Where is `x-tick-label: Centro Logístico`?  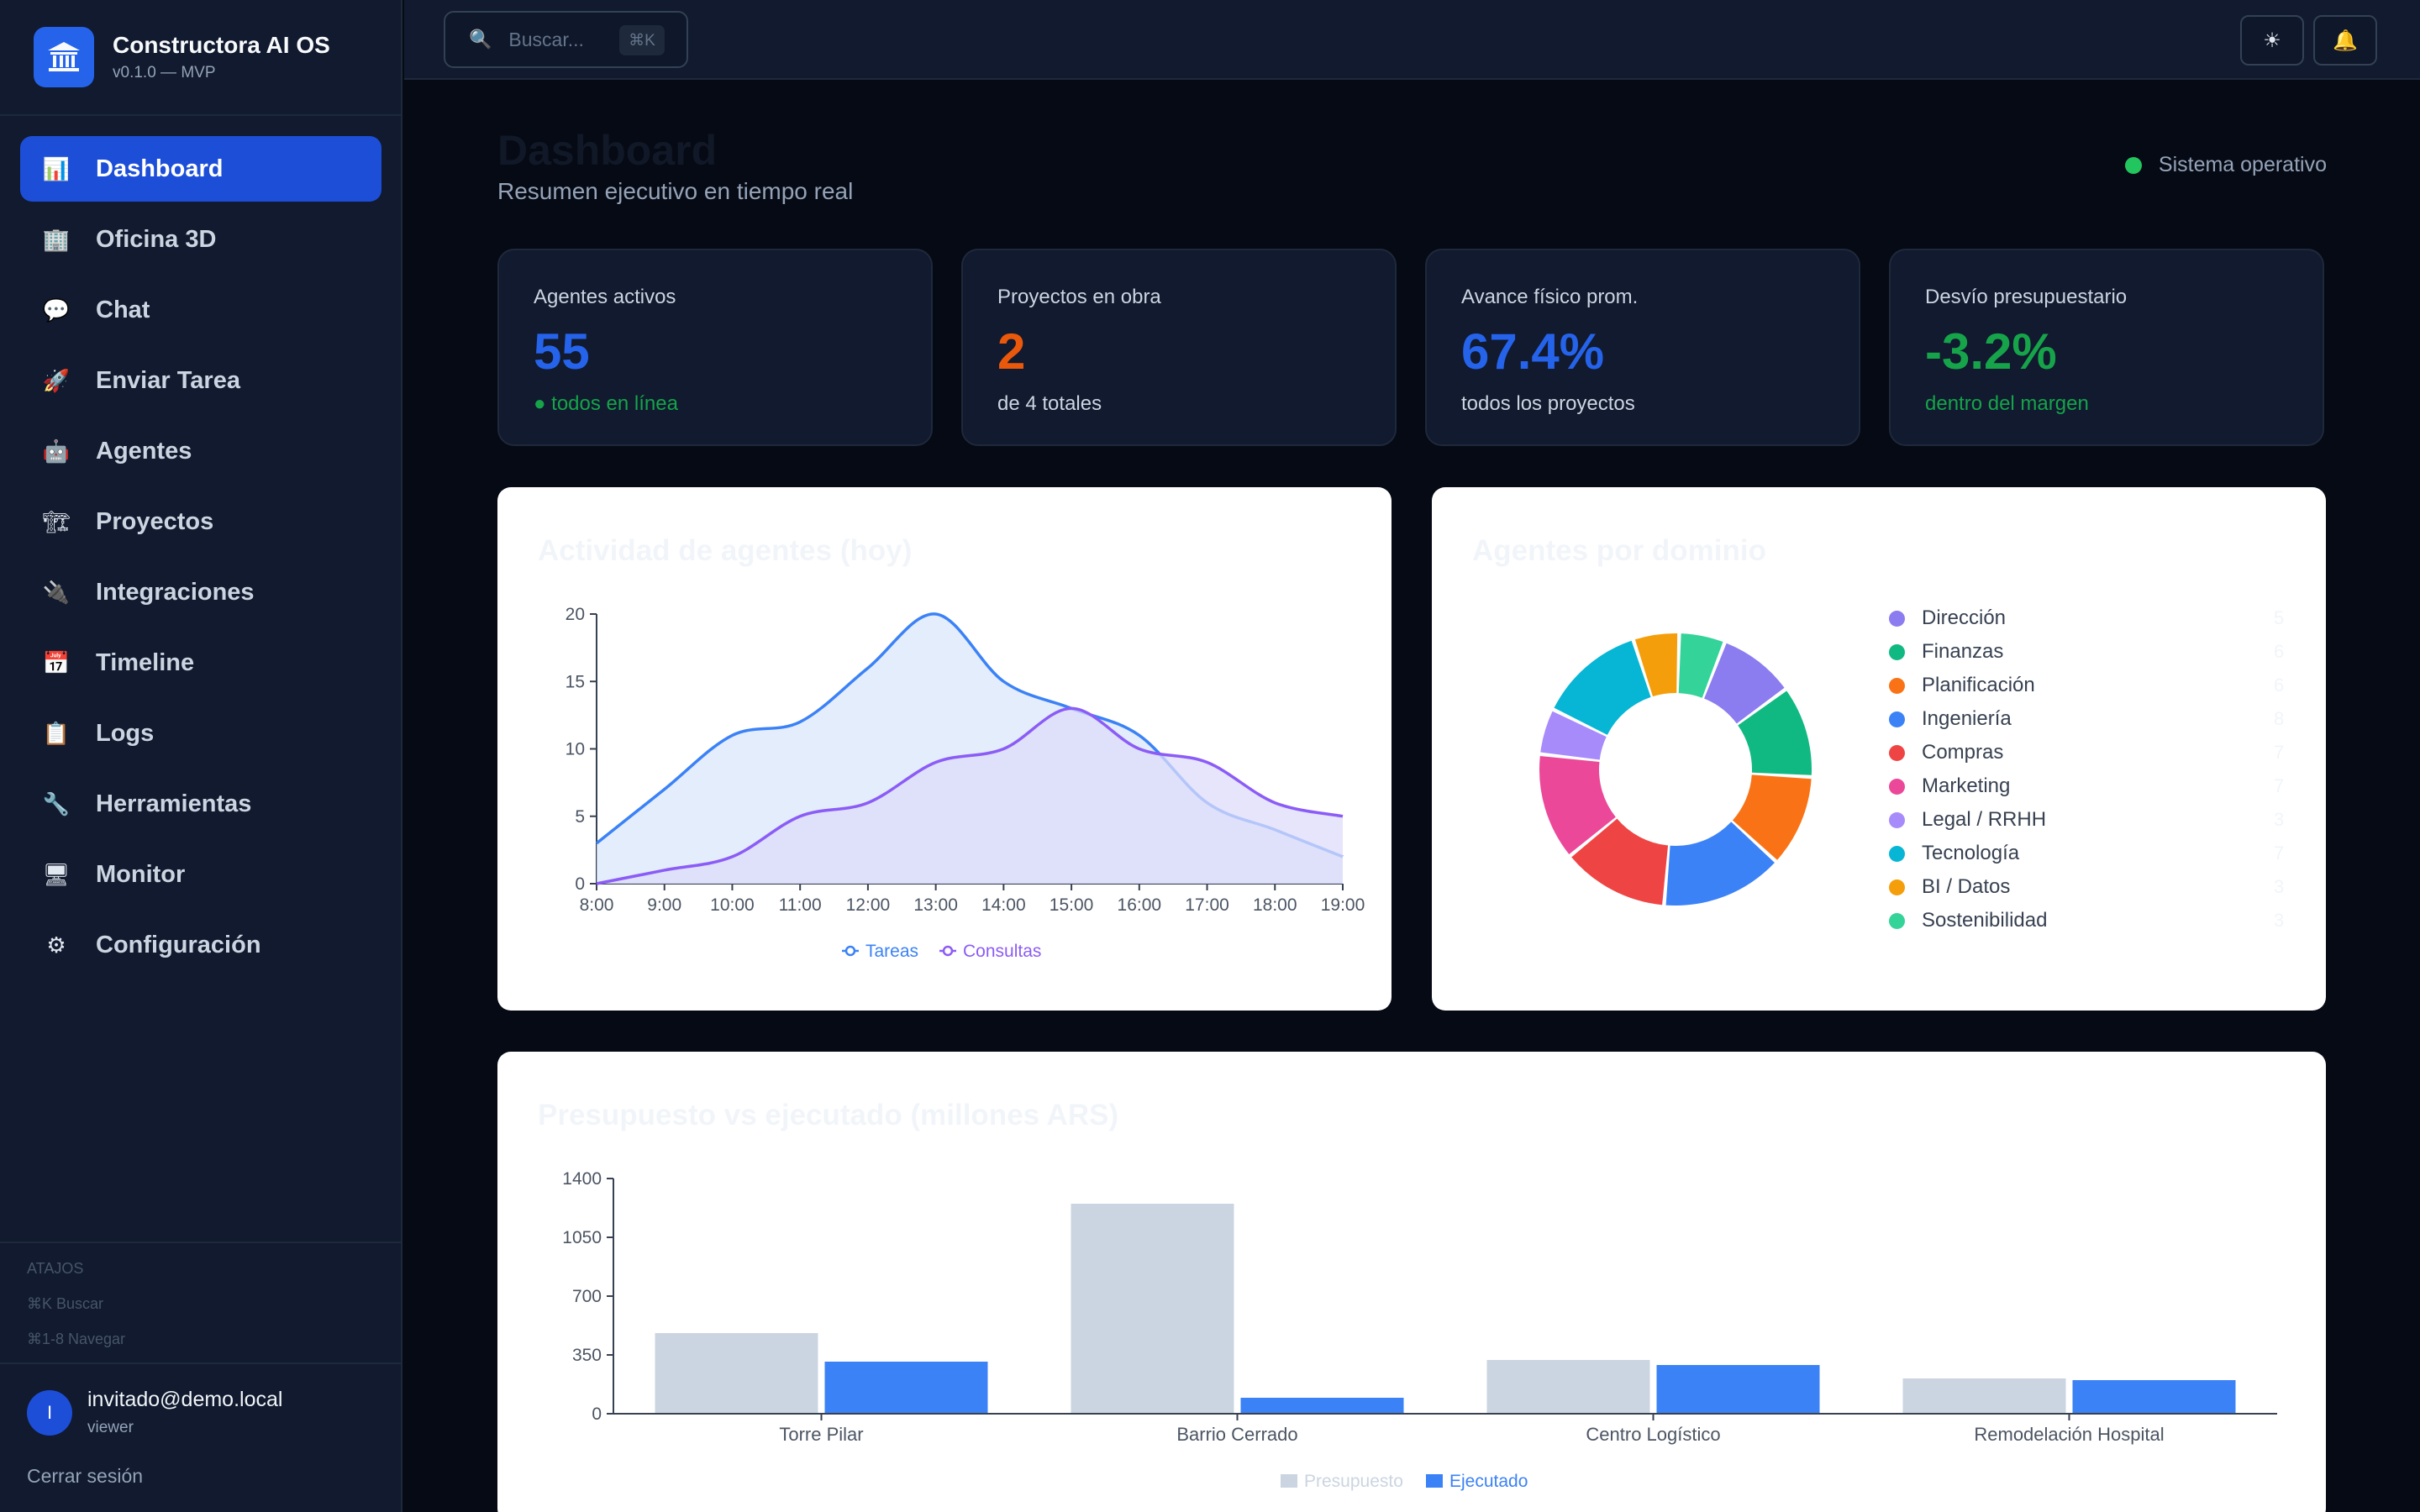
x-tick-label: Centro Logístico is located at coordinates (1653, 1434).